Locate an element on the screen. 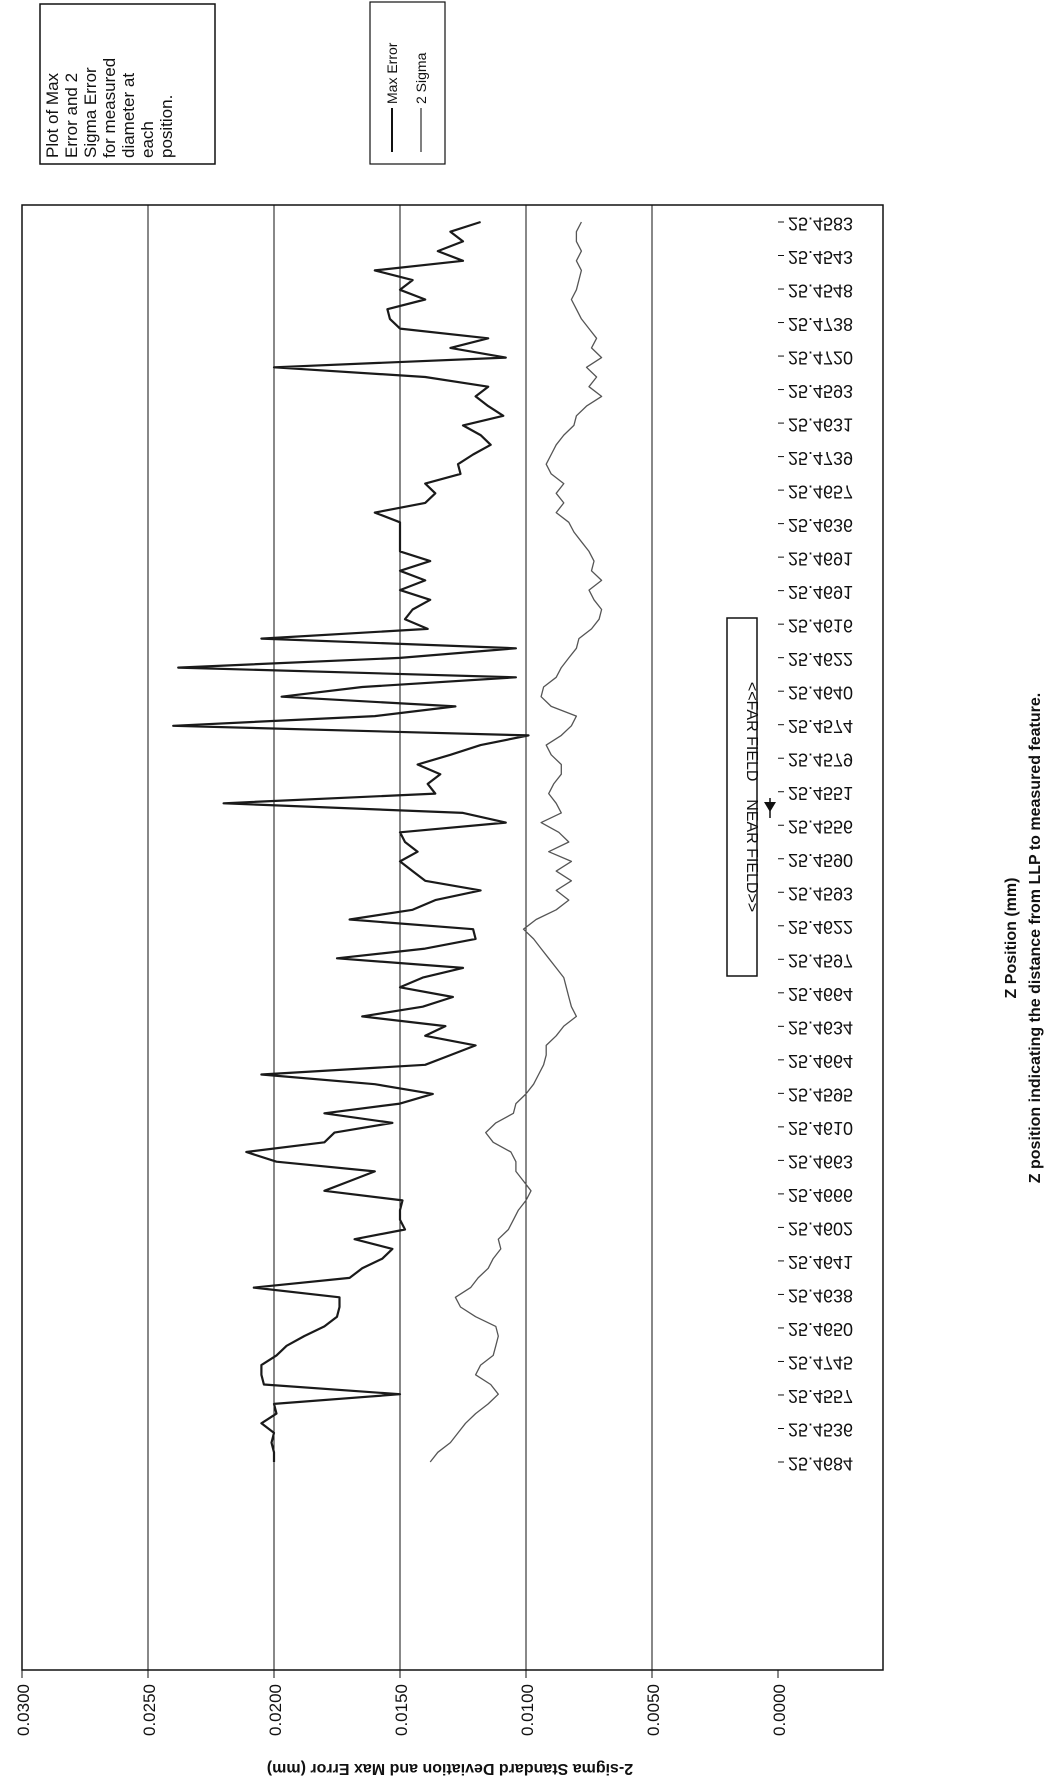 The width and height of the screenshot is (1061, 1788). position-tick-label: 25.4536 is located at coordinates (820, 1430).